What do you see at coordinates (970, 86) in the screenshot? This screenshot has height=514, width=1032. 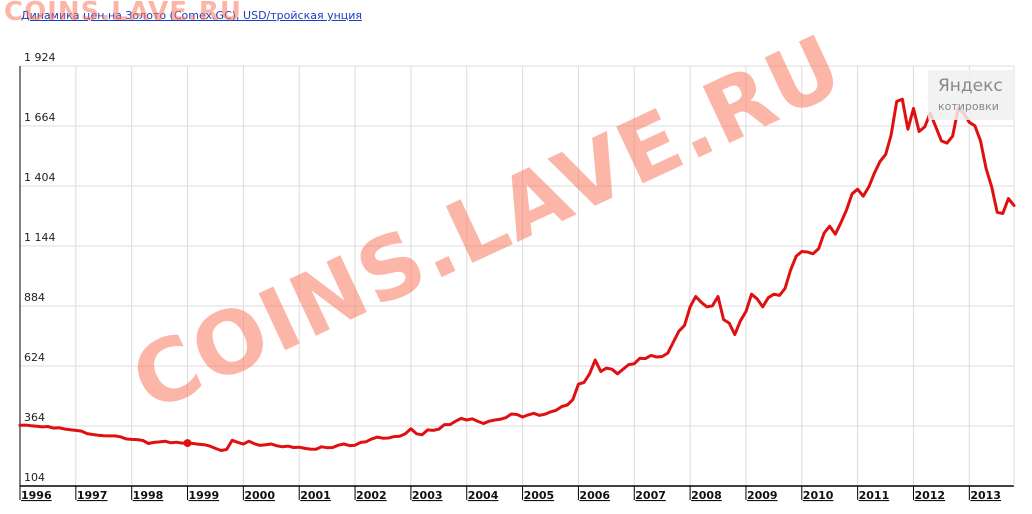 I see `yandex-badge-line1: Яндекс` at bounding box center [970, 86].